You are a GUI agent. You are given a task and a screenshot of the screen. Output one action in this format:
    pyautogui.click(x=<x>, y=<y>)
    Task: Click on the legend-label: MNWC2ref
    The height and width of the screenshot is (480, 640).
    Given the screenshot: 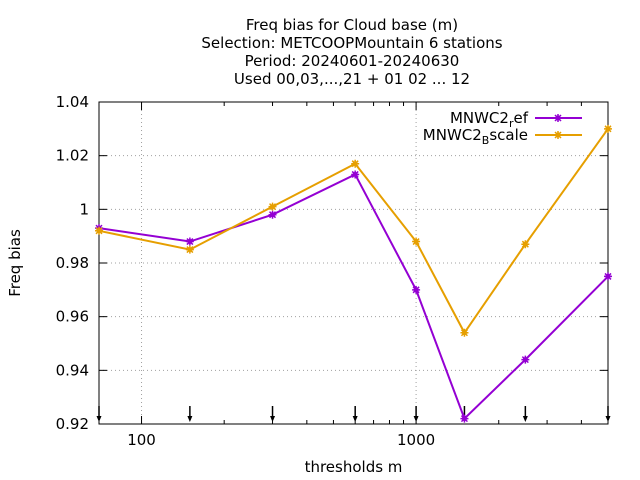 What is the action you would take?
    pyautogui.click(x=489, y=119)
    